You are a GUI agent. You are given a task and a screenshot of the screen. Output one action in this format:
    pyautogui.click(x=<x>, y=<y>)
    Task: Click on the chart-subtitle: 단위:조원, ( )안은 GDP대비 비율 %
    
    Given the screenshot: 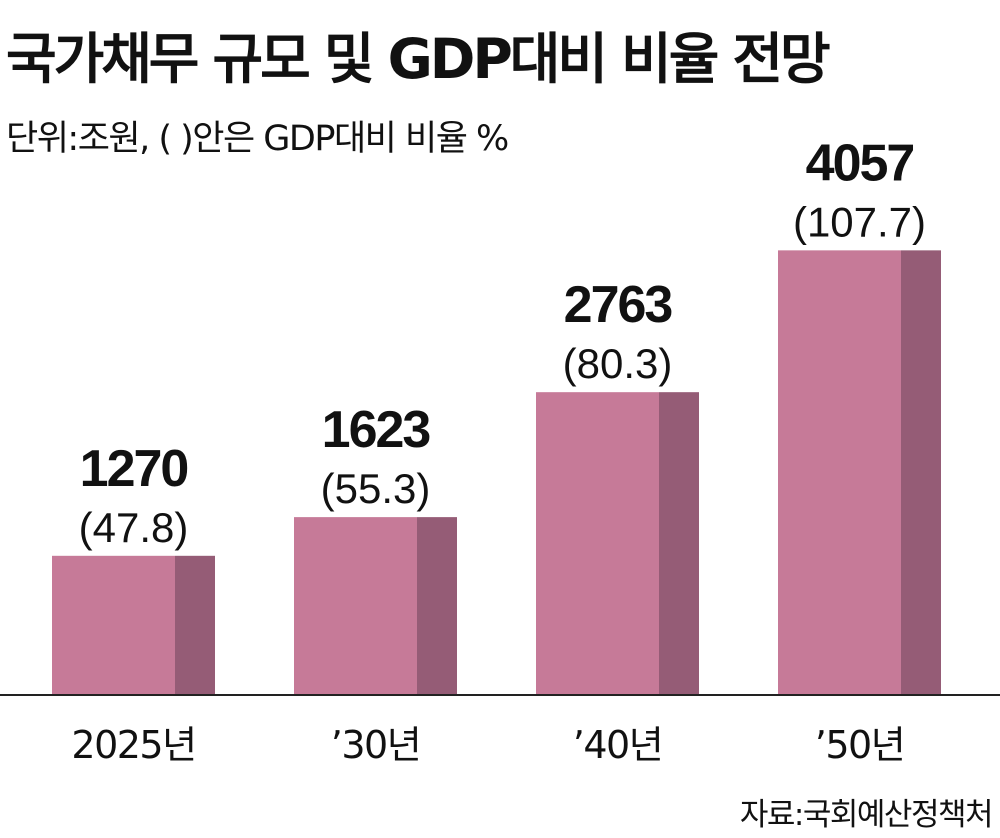 What is the action you would take?
    pyautogui.click(x=257, y=139)
    